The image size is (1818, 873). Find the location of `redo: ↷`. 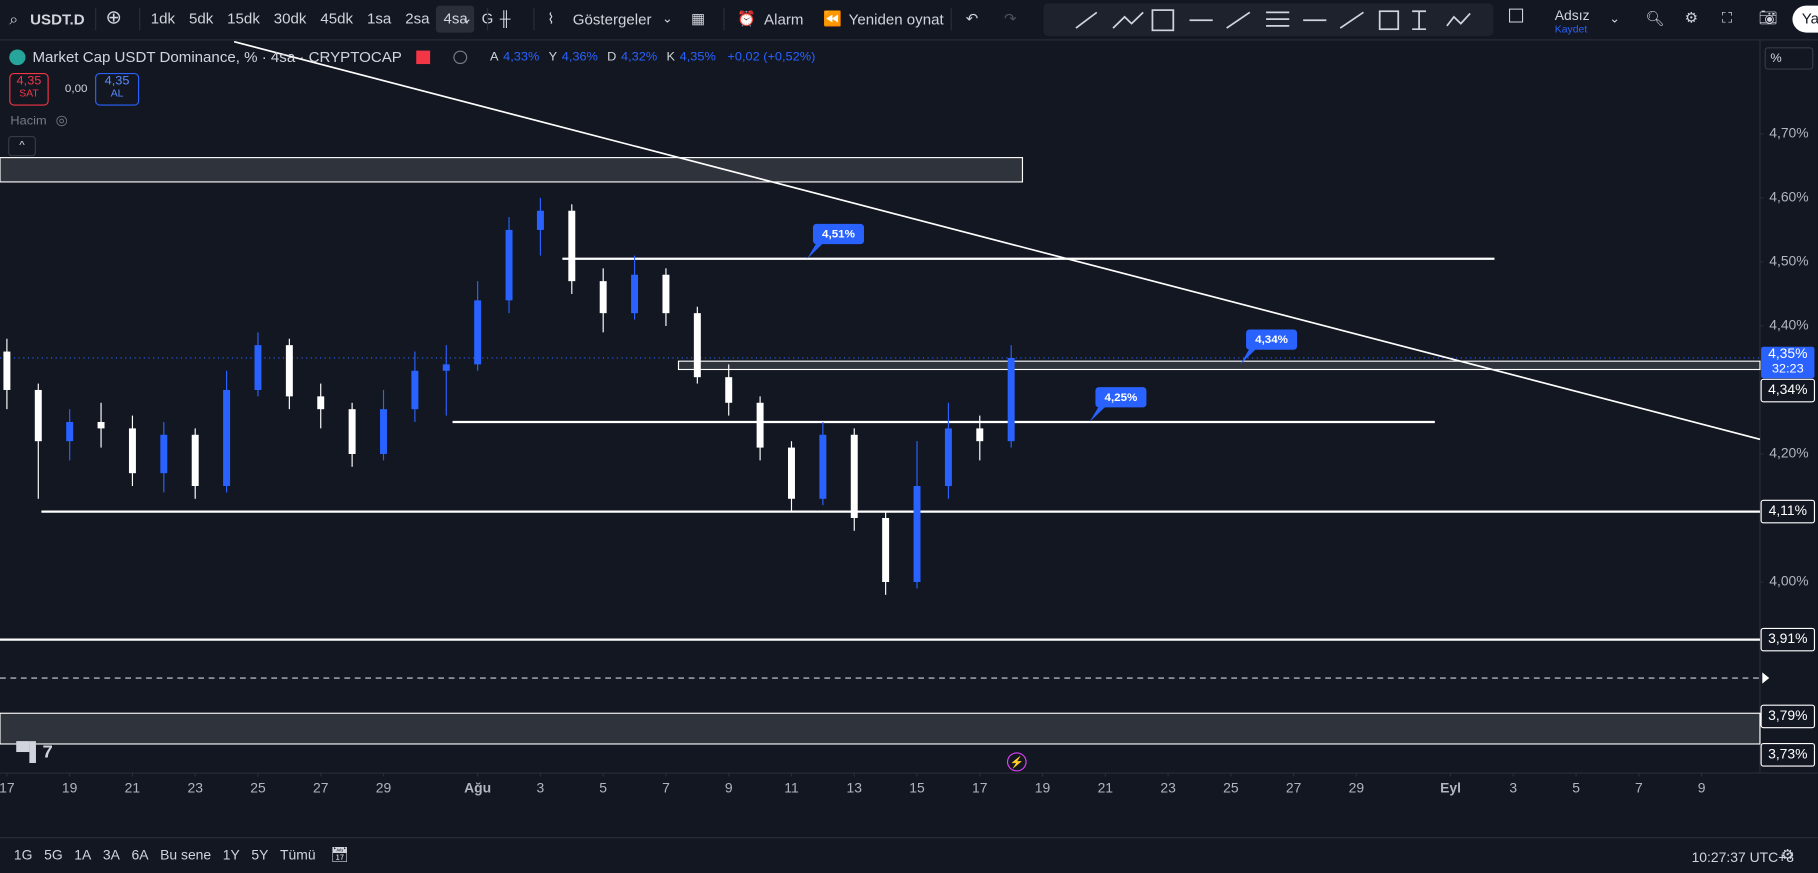

redo: ↷ is located at coordinates (1010, 18).